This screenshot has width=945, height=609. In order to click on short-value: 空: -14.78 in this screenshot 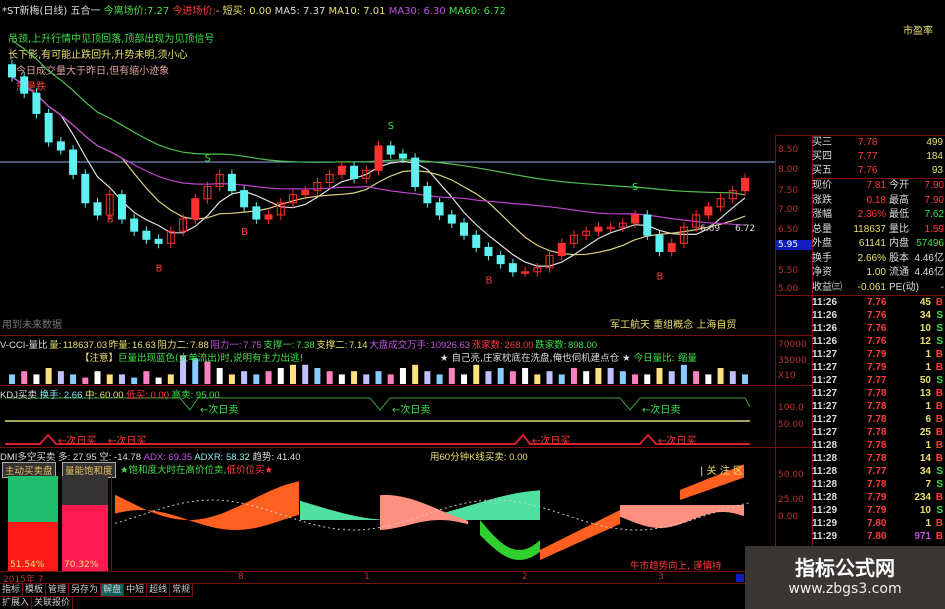, I will do `click(120, 457)`.